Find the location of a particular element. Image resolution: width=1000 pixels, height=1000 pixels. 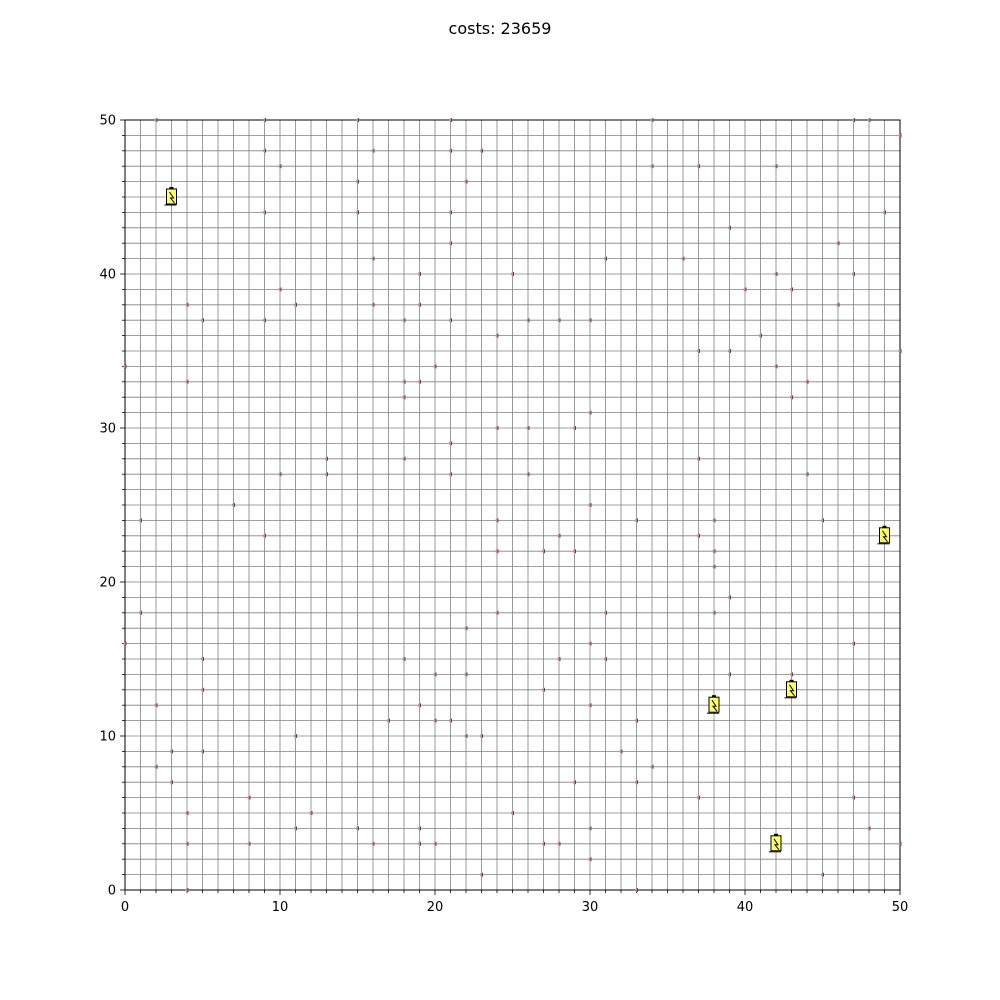

chart-title: costs: 23659 is located at coordinates (500, 28).